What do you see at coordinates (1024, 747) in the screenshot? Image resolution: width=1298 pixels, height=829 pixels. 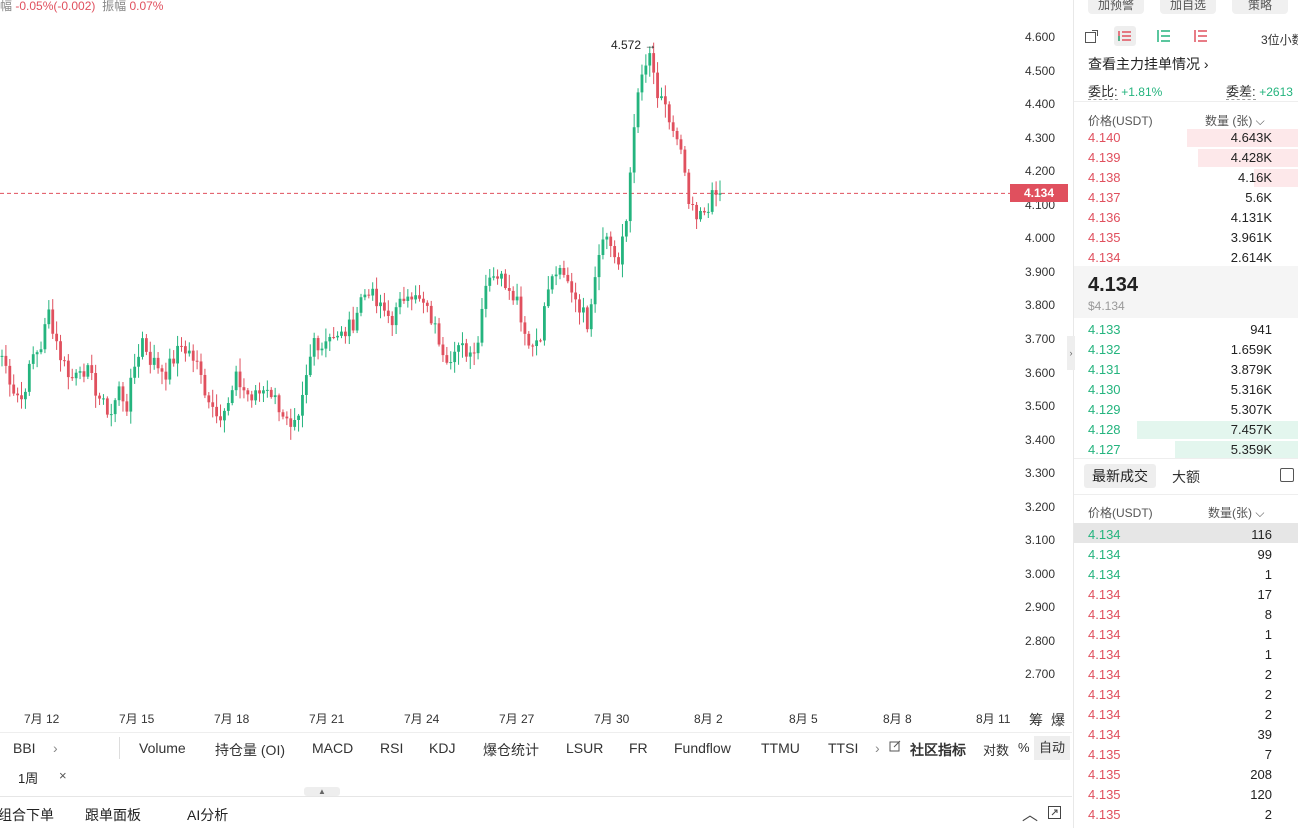 I see `percent-scale-toggle: %` at bounding box center [1024, 747].